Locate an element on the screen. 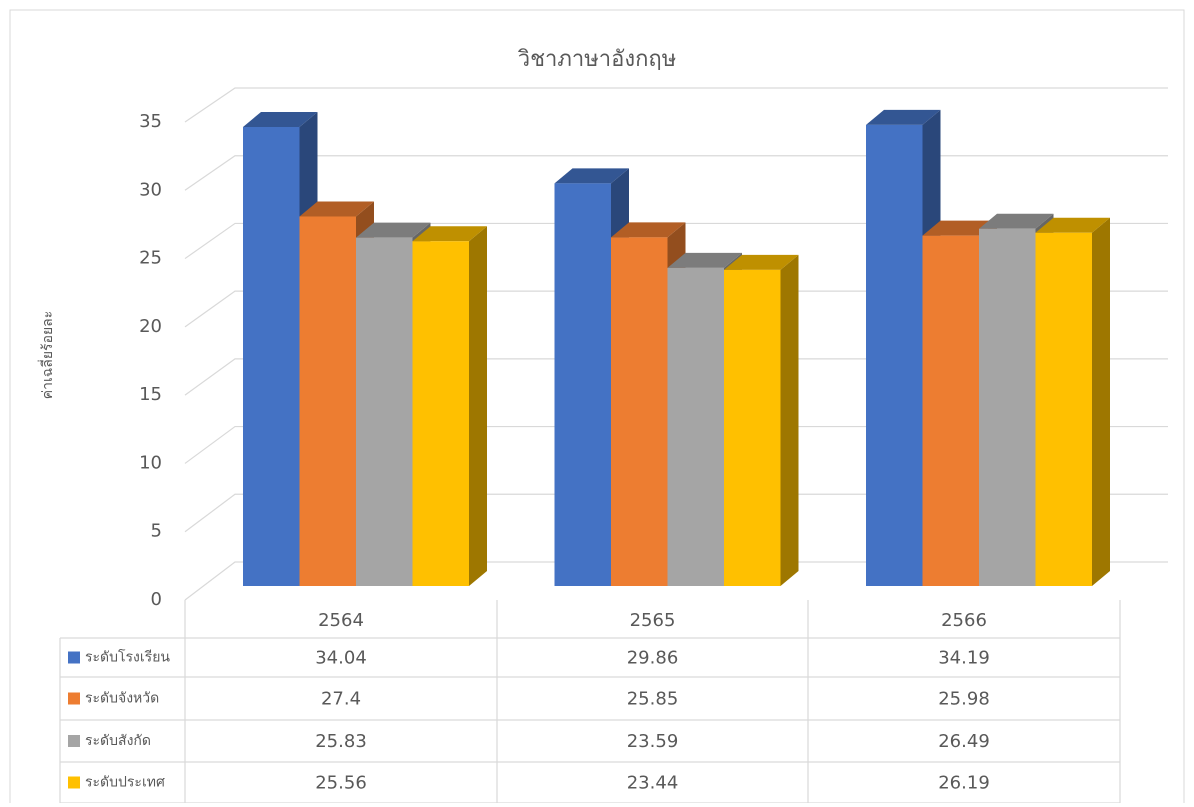 This screenshot has height=807, width=1194. table-value: 34.19 is located at coordinates (964, 658).